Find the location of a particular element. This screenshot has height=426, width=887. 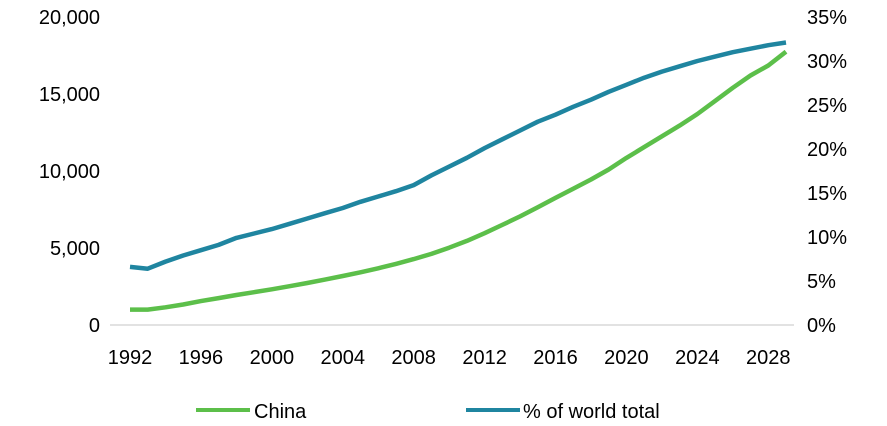

x-tick-label: 1992 is located at coordinates (130, 358).